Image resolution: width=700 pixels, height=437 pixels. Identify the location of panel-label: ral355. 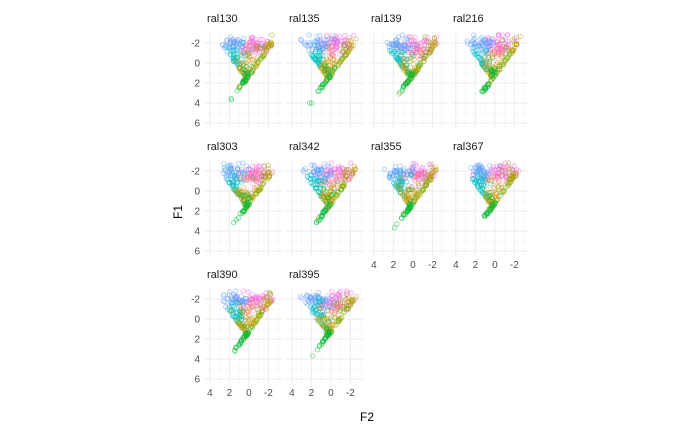
(386, 147).